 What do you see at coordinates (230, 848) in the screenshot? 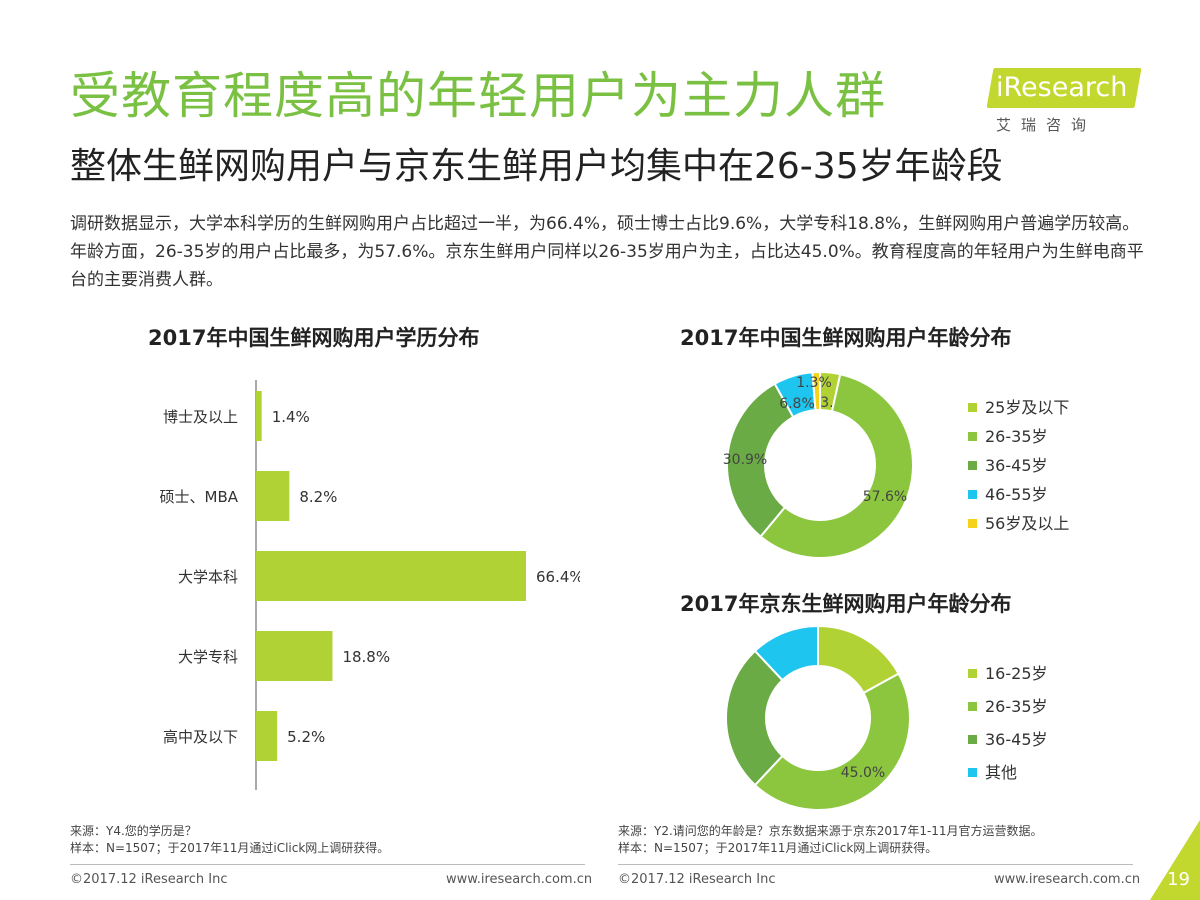
I see `left-sample-note: 样本：N=1507；于2017年11月通过iClick网上调研获得。` at bounding box center [230, 848].